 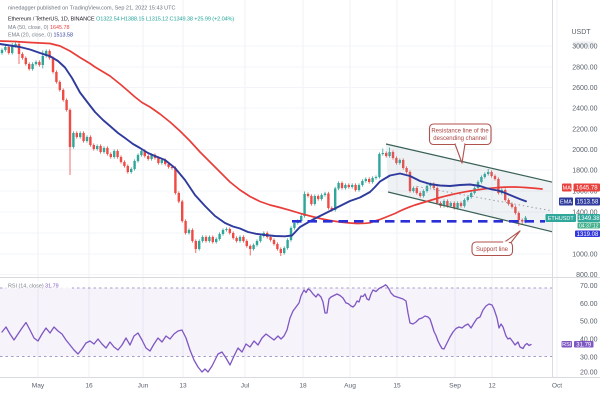 What do you see at coordinates (584, 46) in the screenshot?
I see `svg-text: 3000.00` at bounding box center [584, 46].